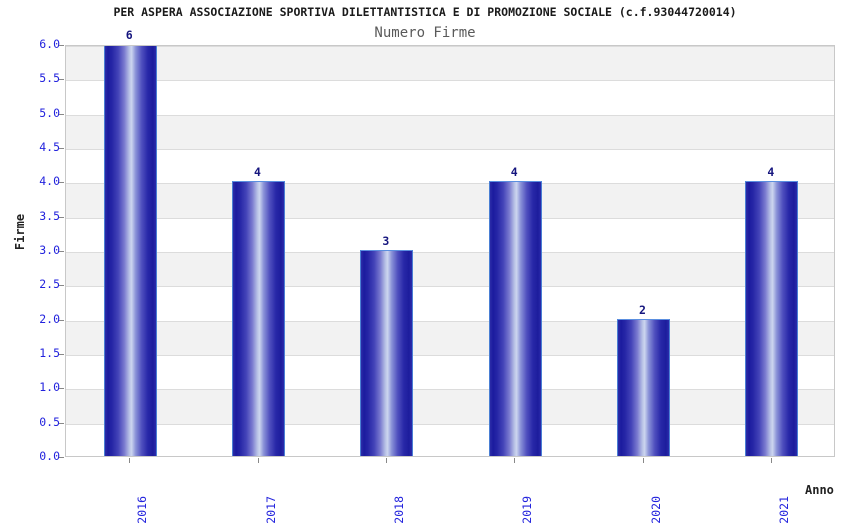  What do you see at coordinates (49, 215) in the screenshot?
I see `y-tick-label: 3.5` at bounding box center [49, 215].